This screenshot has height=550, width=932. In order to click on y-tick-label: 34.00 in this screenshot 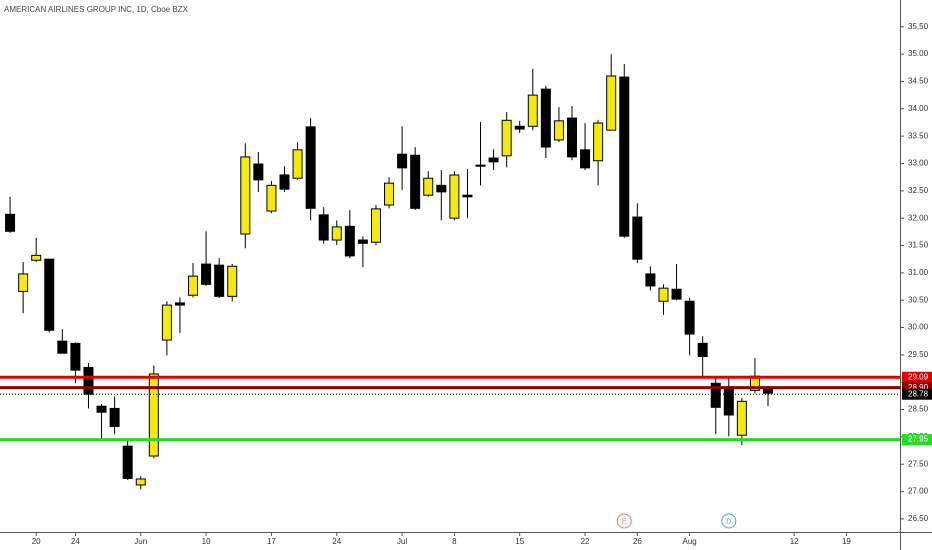, I will do `click(918, 108)`.